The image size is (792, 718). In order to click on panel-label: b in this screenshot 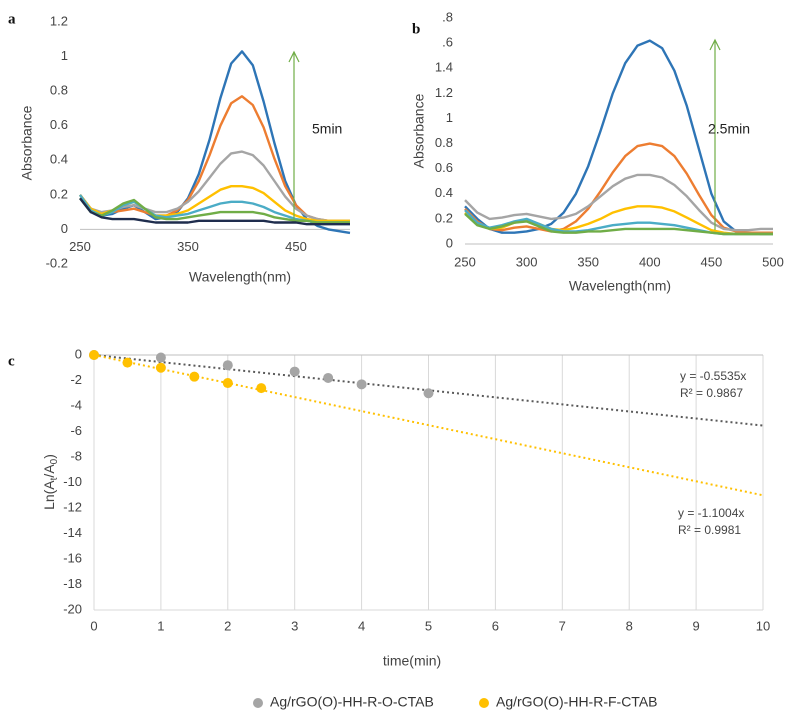, I will do `click(416, 29)`.